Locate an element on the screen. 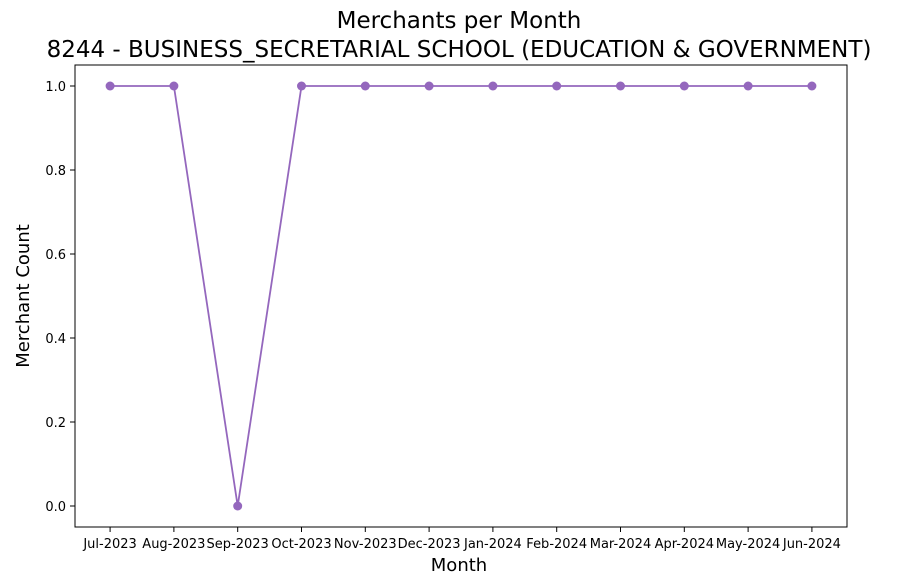 This screenshot has height=585, width=918. y-axis-label: Merchant Count is located at coordinates (23, 296).